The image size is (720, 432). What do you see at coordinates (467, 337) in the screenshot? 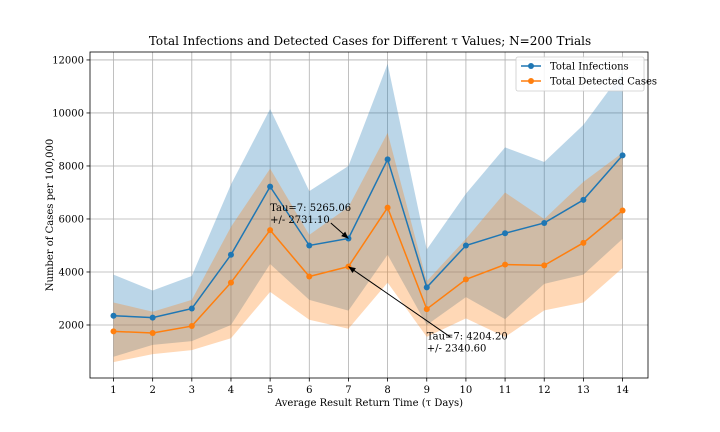
I see `annotation-2-value: Tau=7: 4204.20` at bounding box center [467, 337].